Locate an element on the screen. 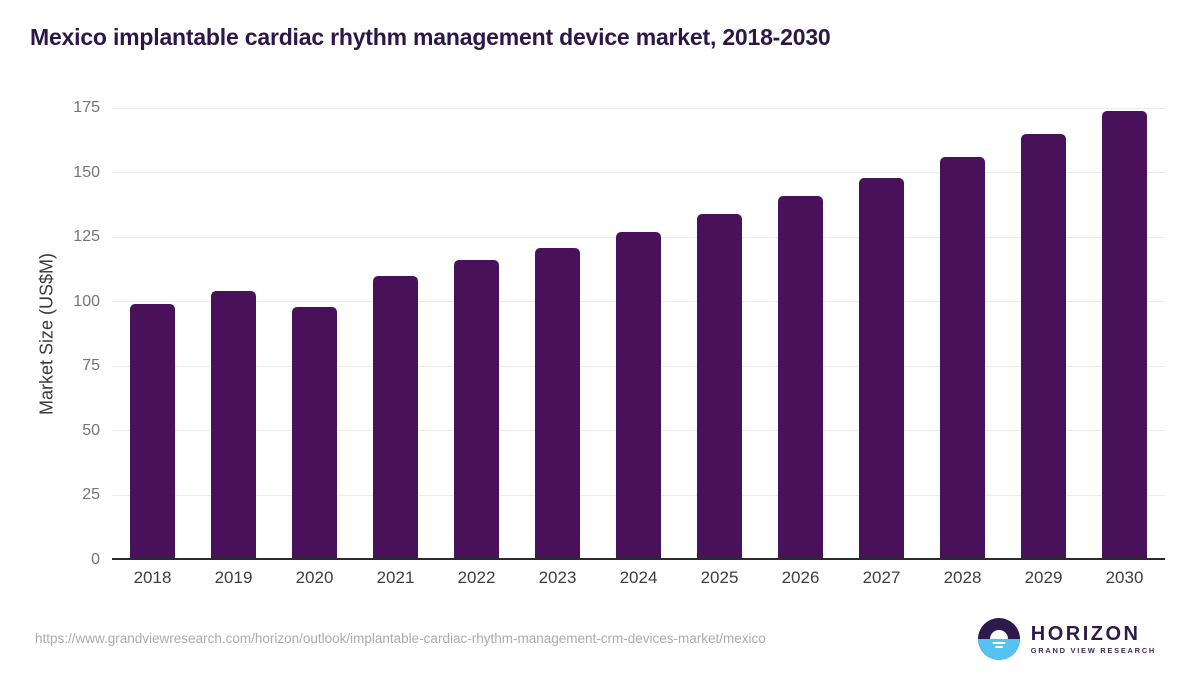 Image resolution: width=1200 pixels, height=675 pixels. y-tick-label: 175 is located at coordinates (86, 107).